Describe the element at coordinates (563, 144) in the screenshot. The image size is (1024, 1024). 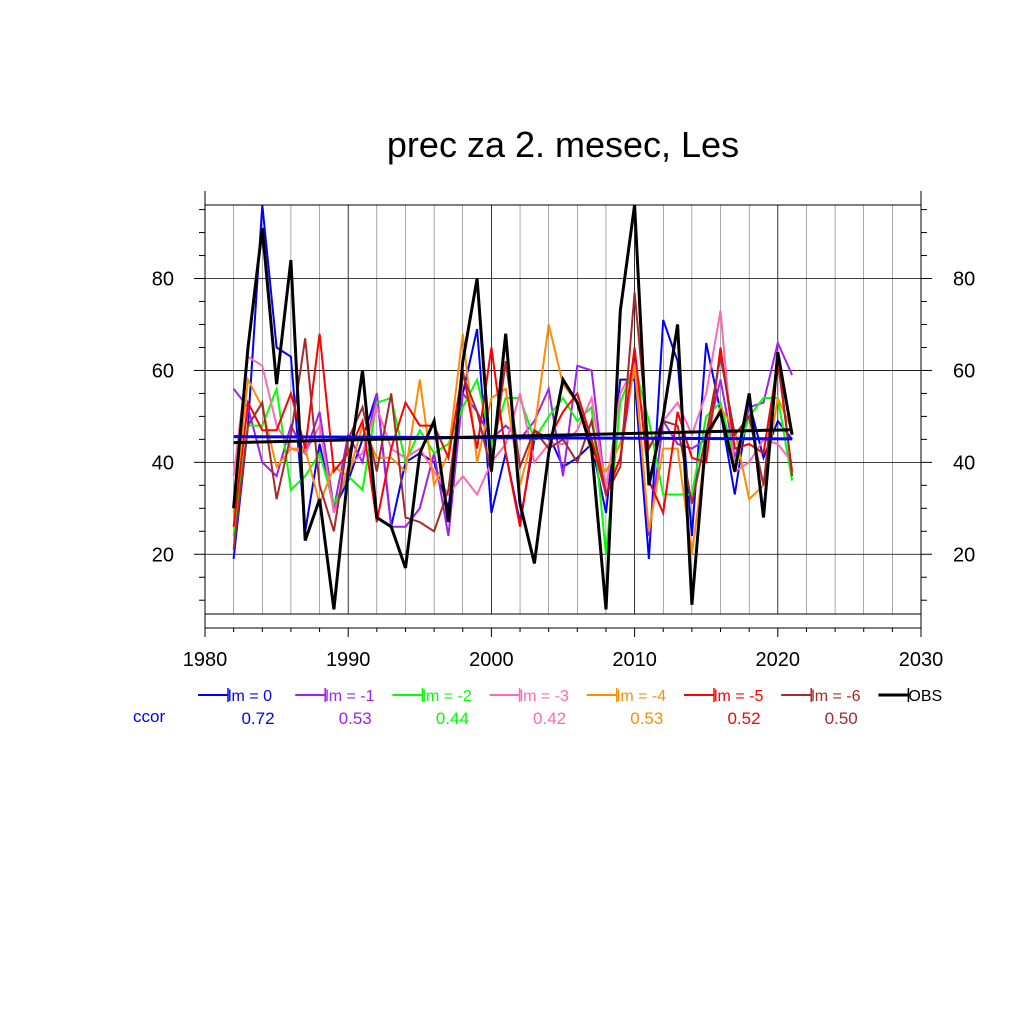
I see `chart-title: prec za 2. mesec, Les` at that location.